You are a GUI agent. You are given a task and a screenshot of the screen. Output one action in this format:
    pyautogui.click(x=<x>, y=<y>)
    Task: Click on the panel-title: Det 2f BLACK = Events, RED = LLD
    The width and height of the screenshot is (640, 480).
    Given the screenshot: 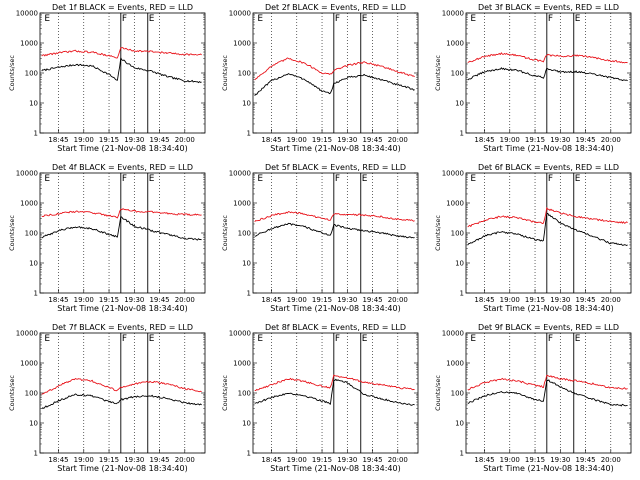 What is the action you would take?
    pyautogui.click(x=335, y=7)
    